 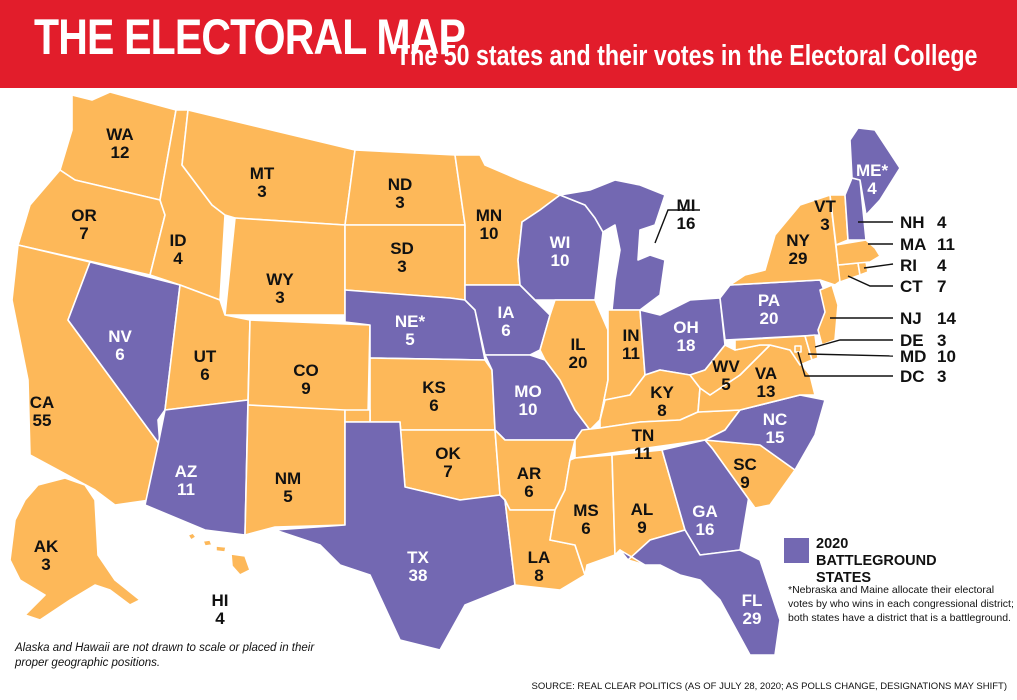 I want to click on legend-swatch-battleground, so click(x=796, y=550).